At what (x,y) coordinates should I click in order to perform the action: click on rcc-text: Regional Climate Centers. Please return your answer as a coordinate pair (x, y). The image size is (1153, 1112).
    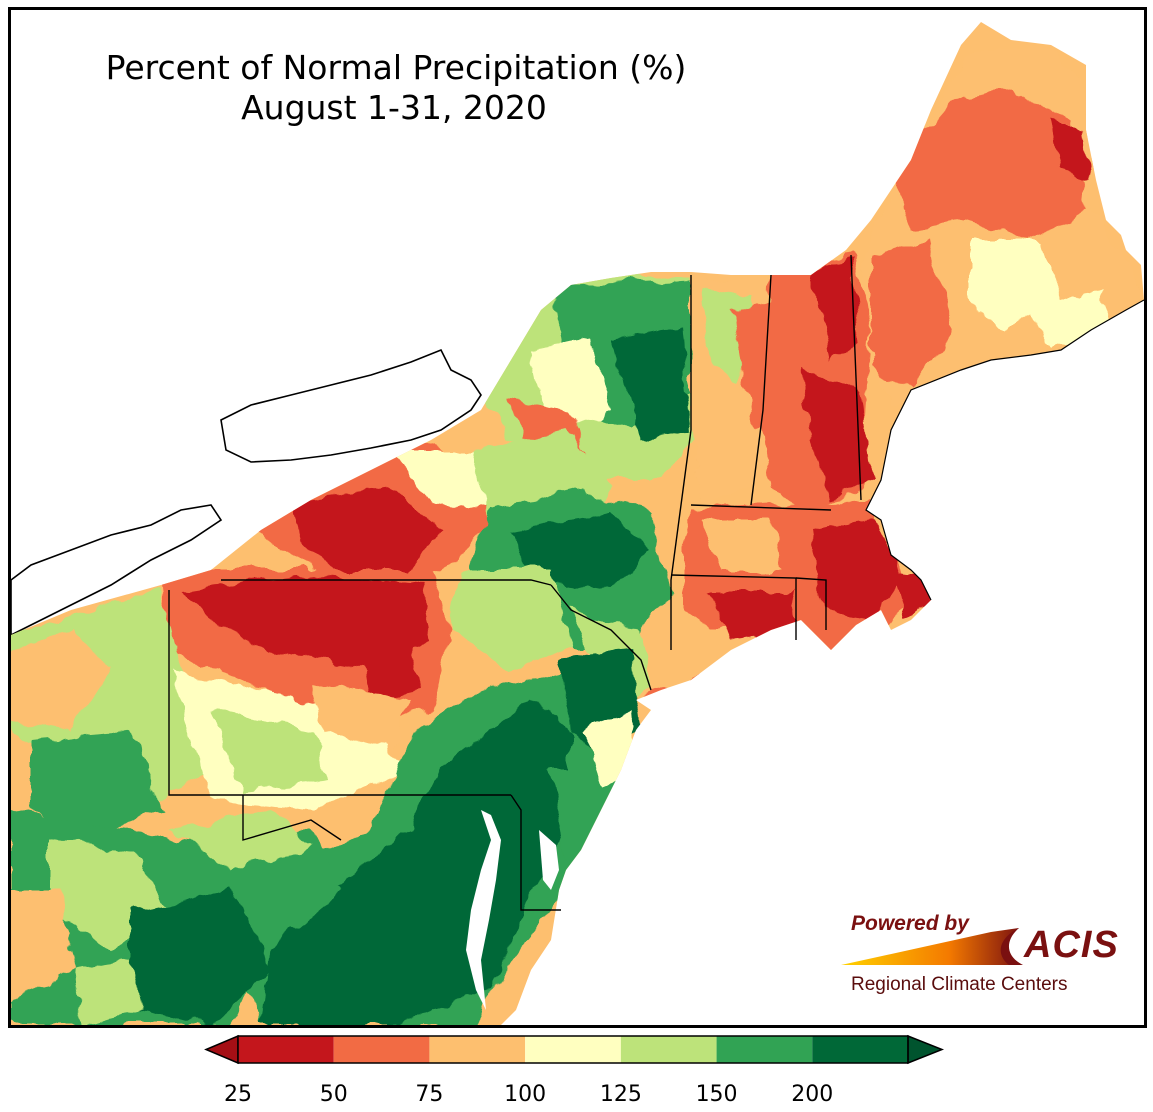
    Looking at the image, I should click on (959, 984).